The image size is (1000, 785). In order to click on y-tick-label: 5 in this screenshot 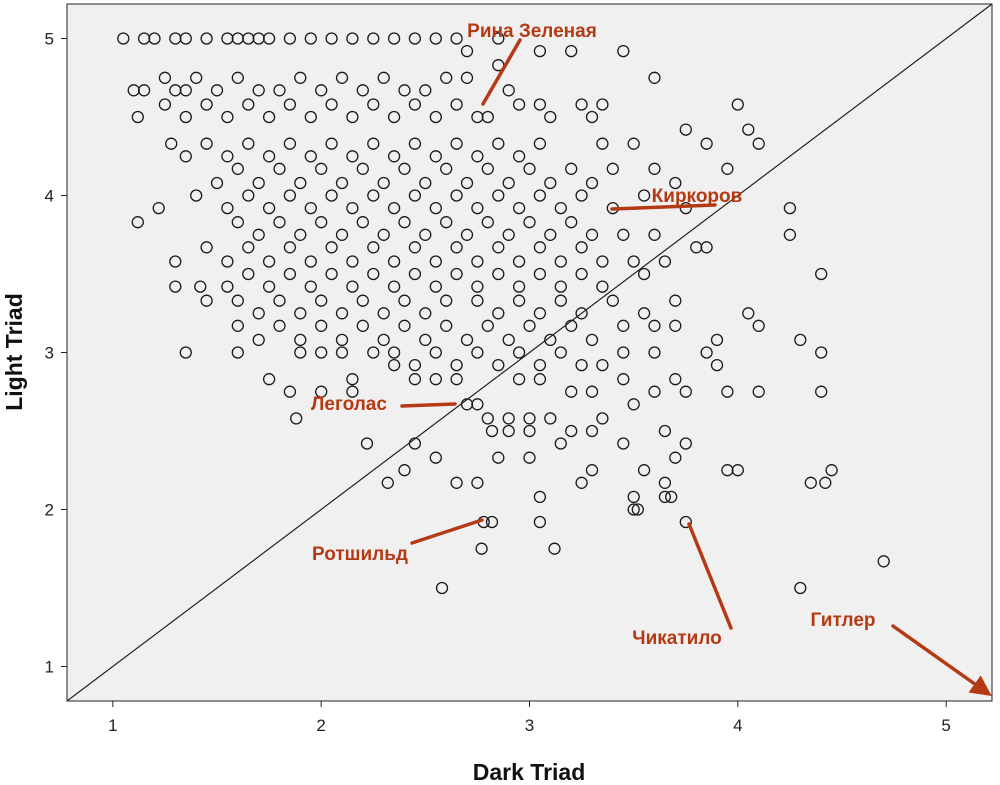, I will do `click(49, 39)`.